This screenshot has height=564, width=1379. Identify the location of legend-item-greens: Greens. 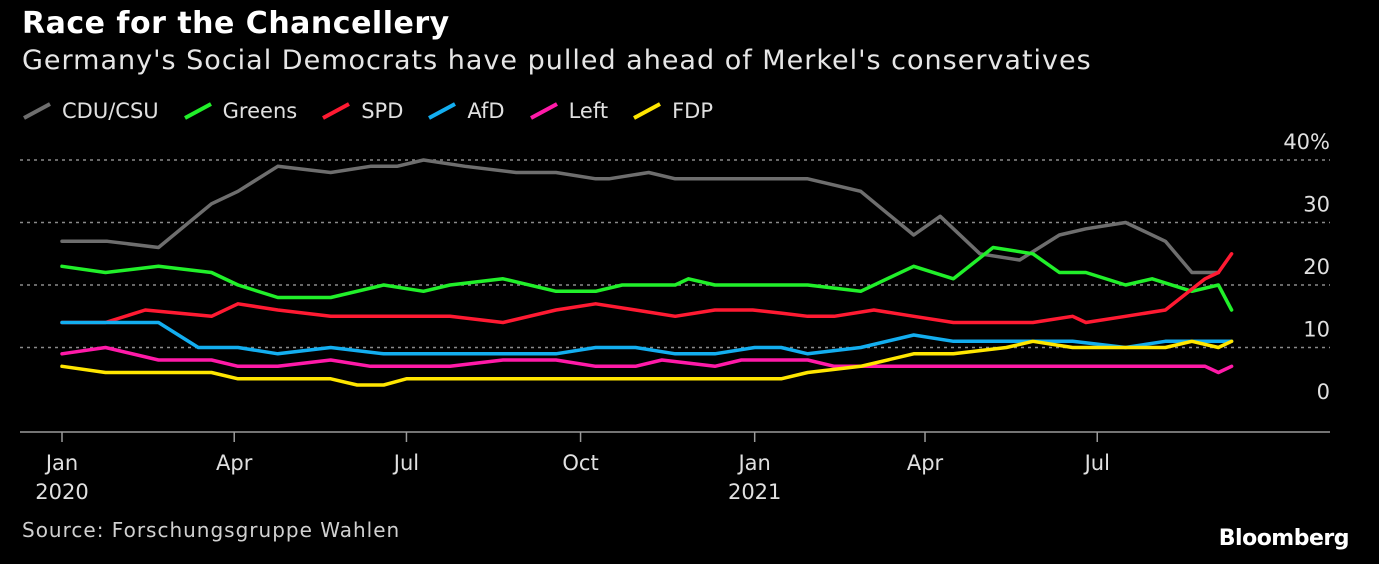
(239, 111).